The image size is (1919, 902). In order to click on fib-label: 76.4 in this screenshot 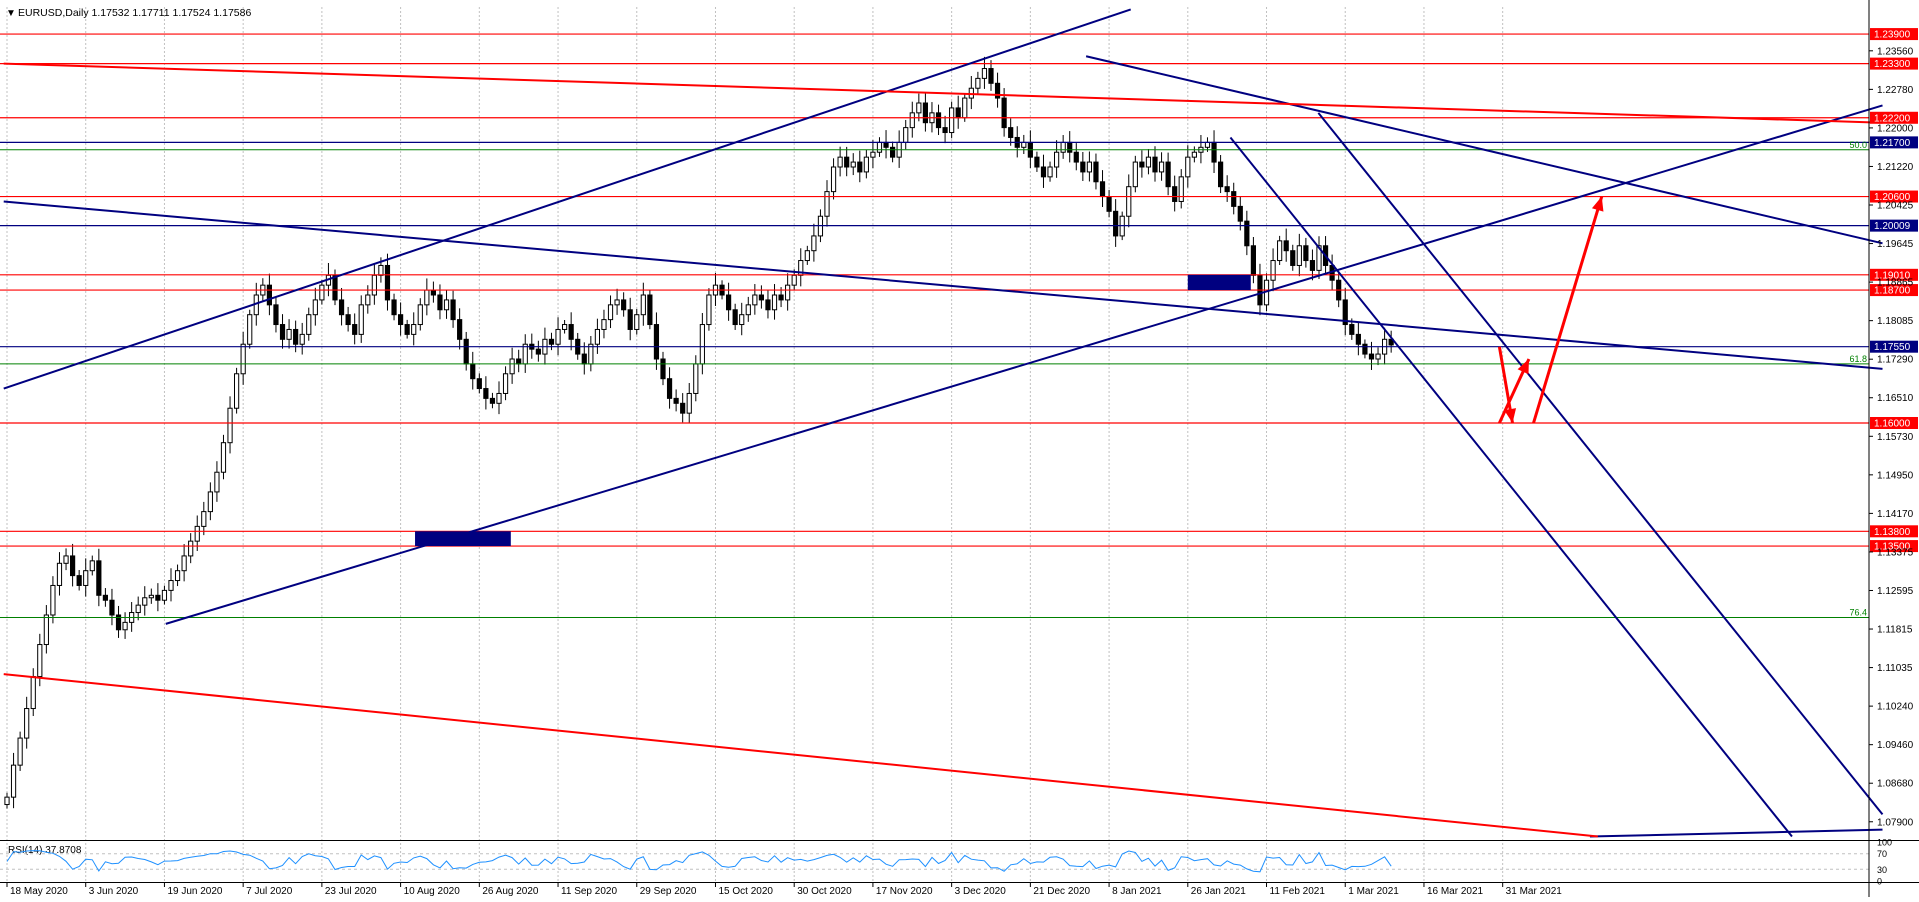, I will do `click(1858, 612)`.